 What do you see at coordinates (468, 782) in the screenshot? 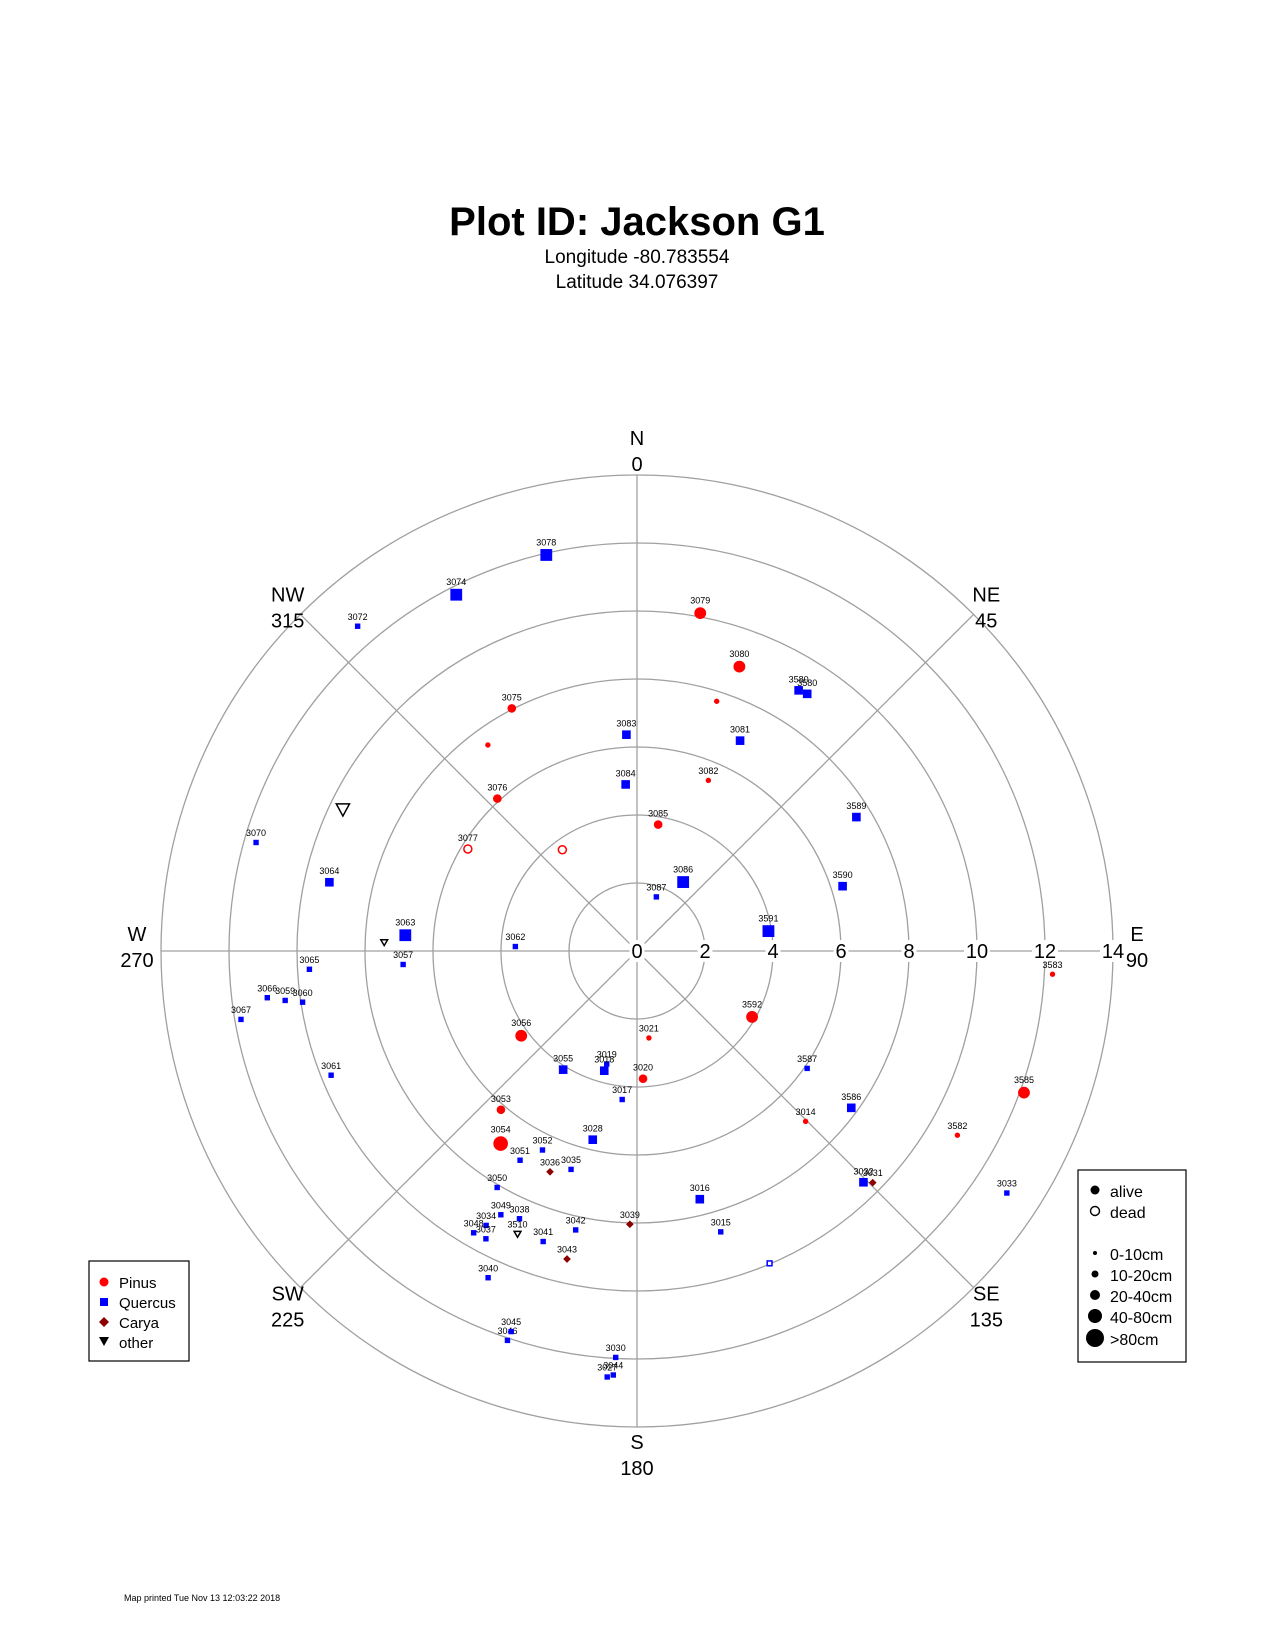
I see `grid-spoke-nw` at bounding box center [468, 782].